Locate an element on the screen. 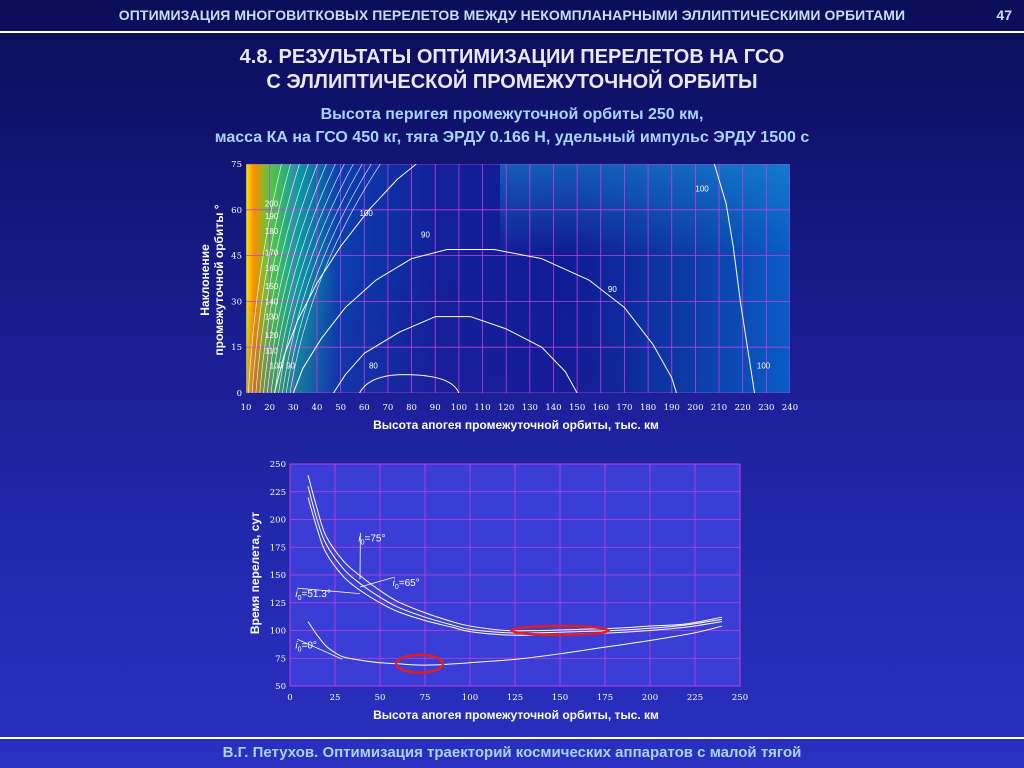 Image resolution: width=1024 pixels, height=768 pixels. line-chart-series is located at coordinates (515, 570).